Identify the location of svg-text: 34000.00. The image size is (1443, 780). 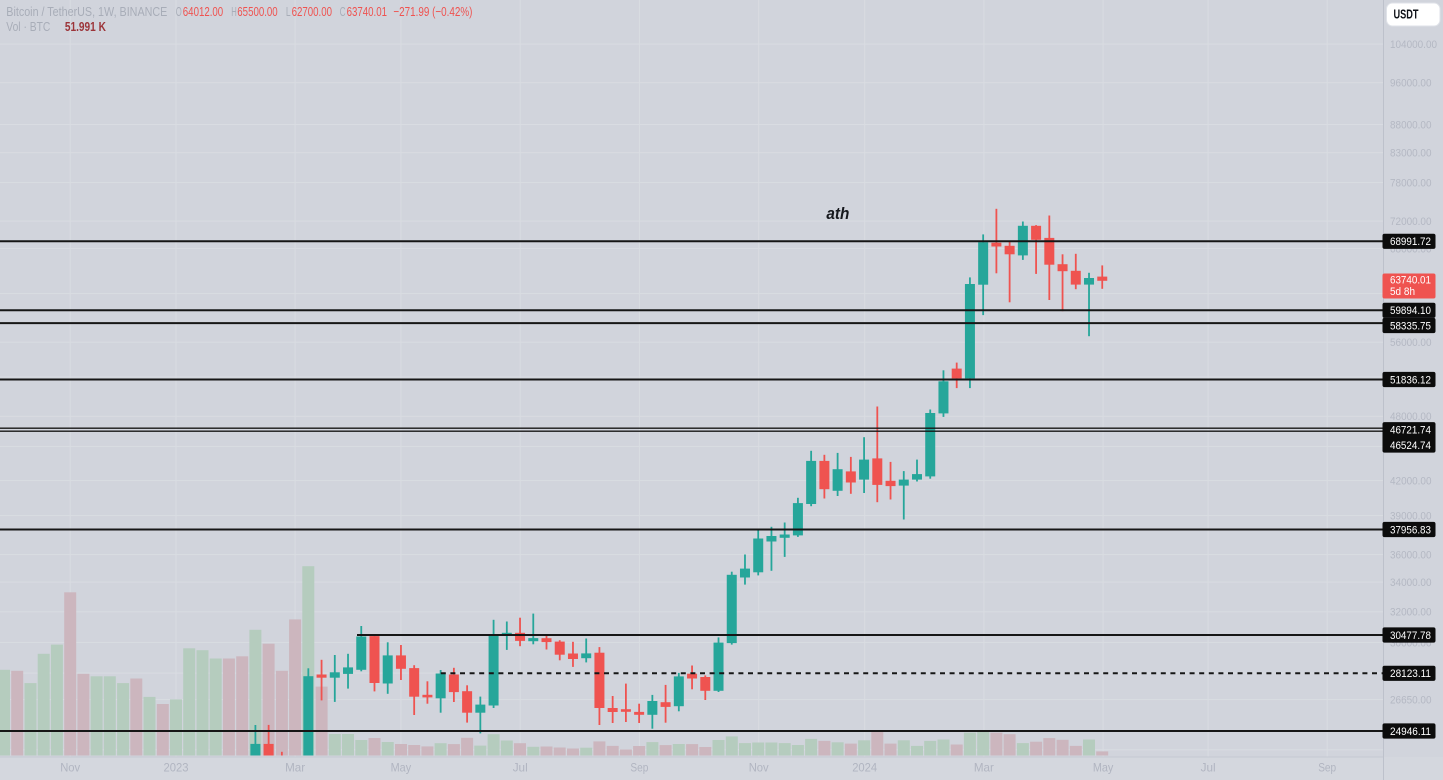
(1411, 583).